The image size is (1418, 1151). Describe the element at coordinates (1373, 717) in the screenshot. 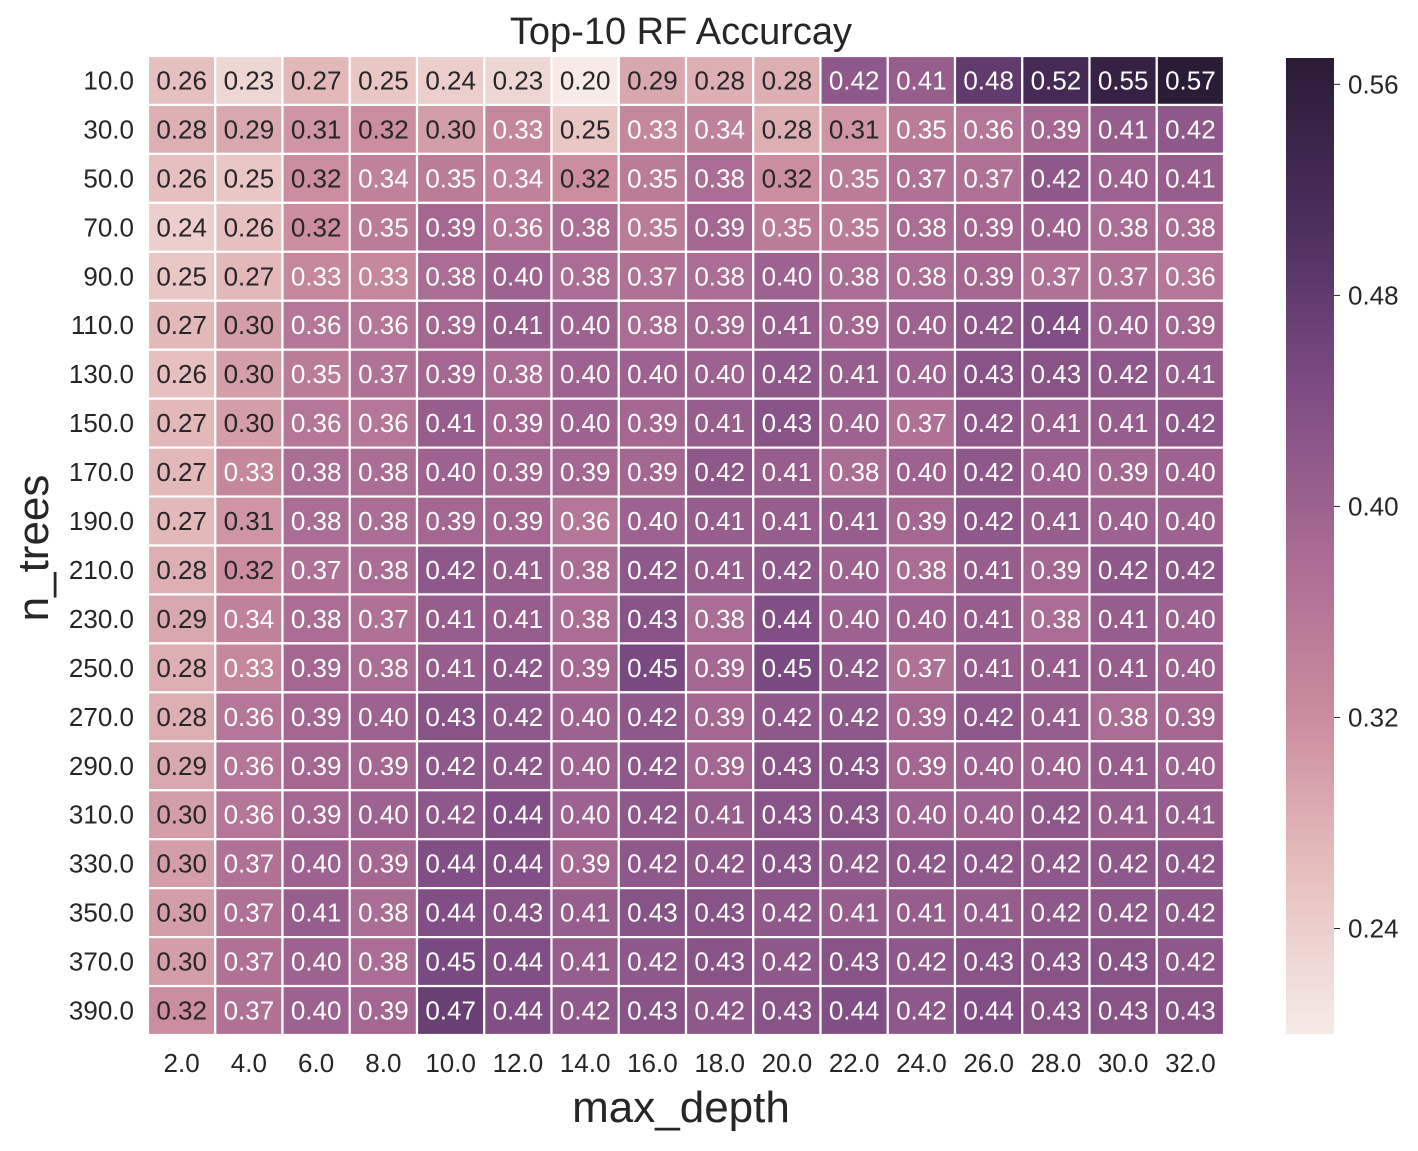

I see `colorbar-tick-label: 0.32` at that location.